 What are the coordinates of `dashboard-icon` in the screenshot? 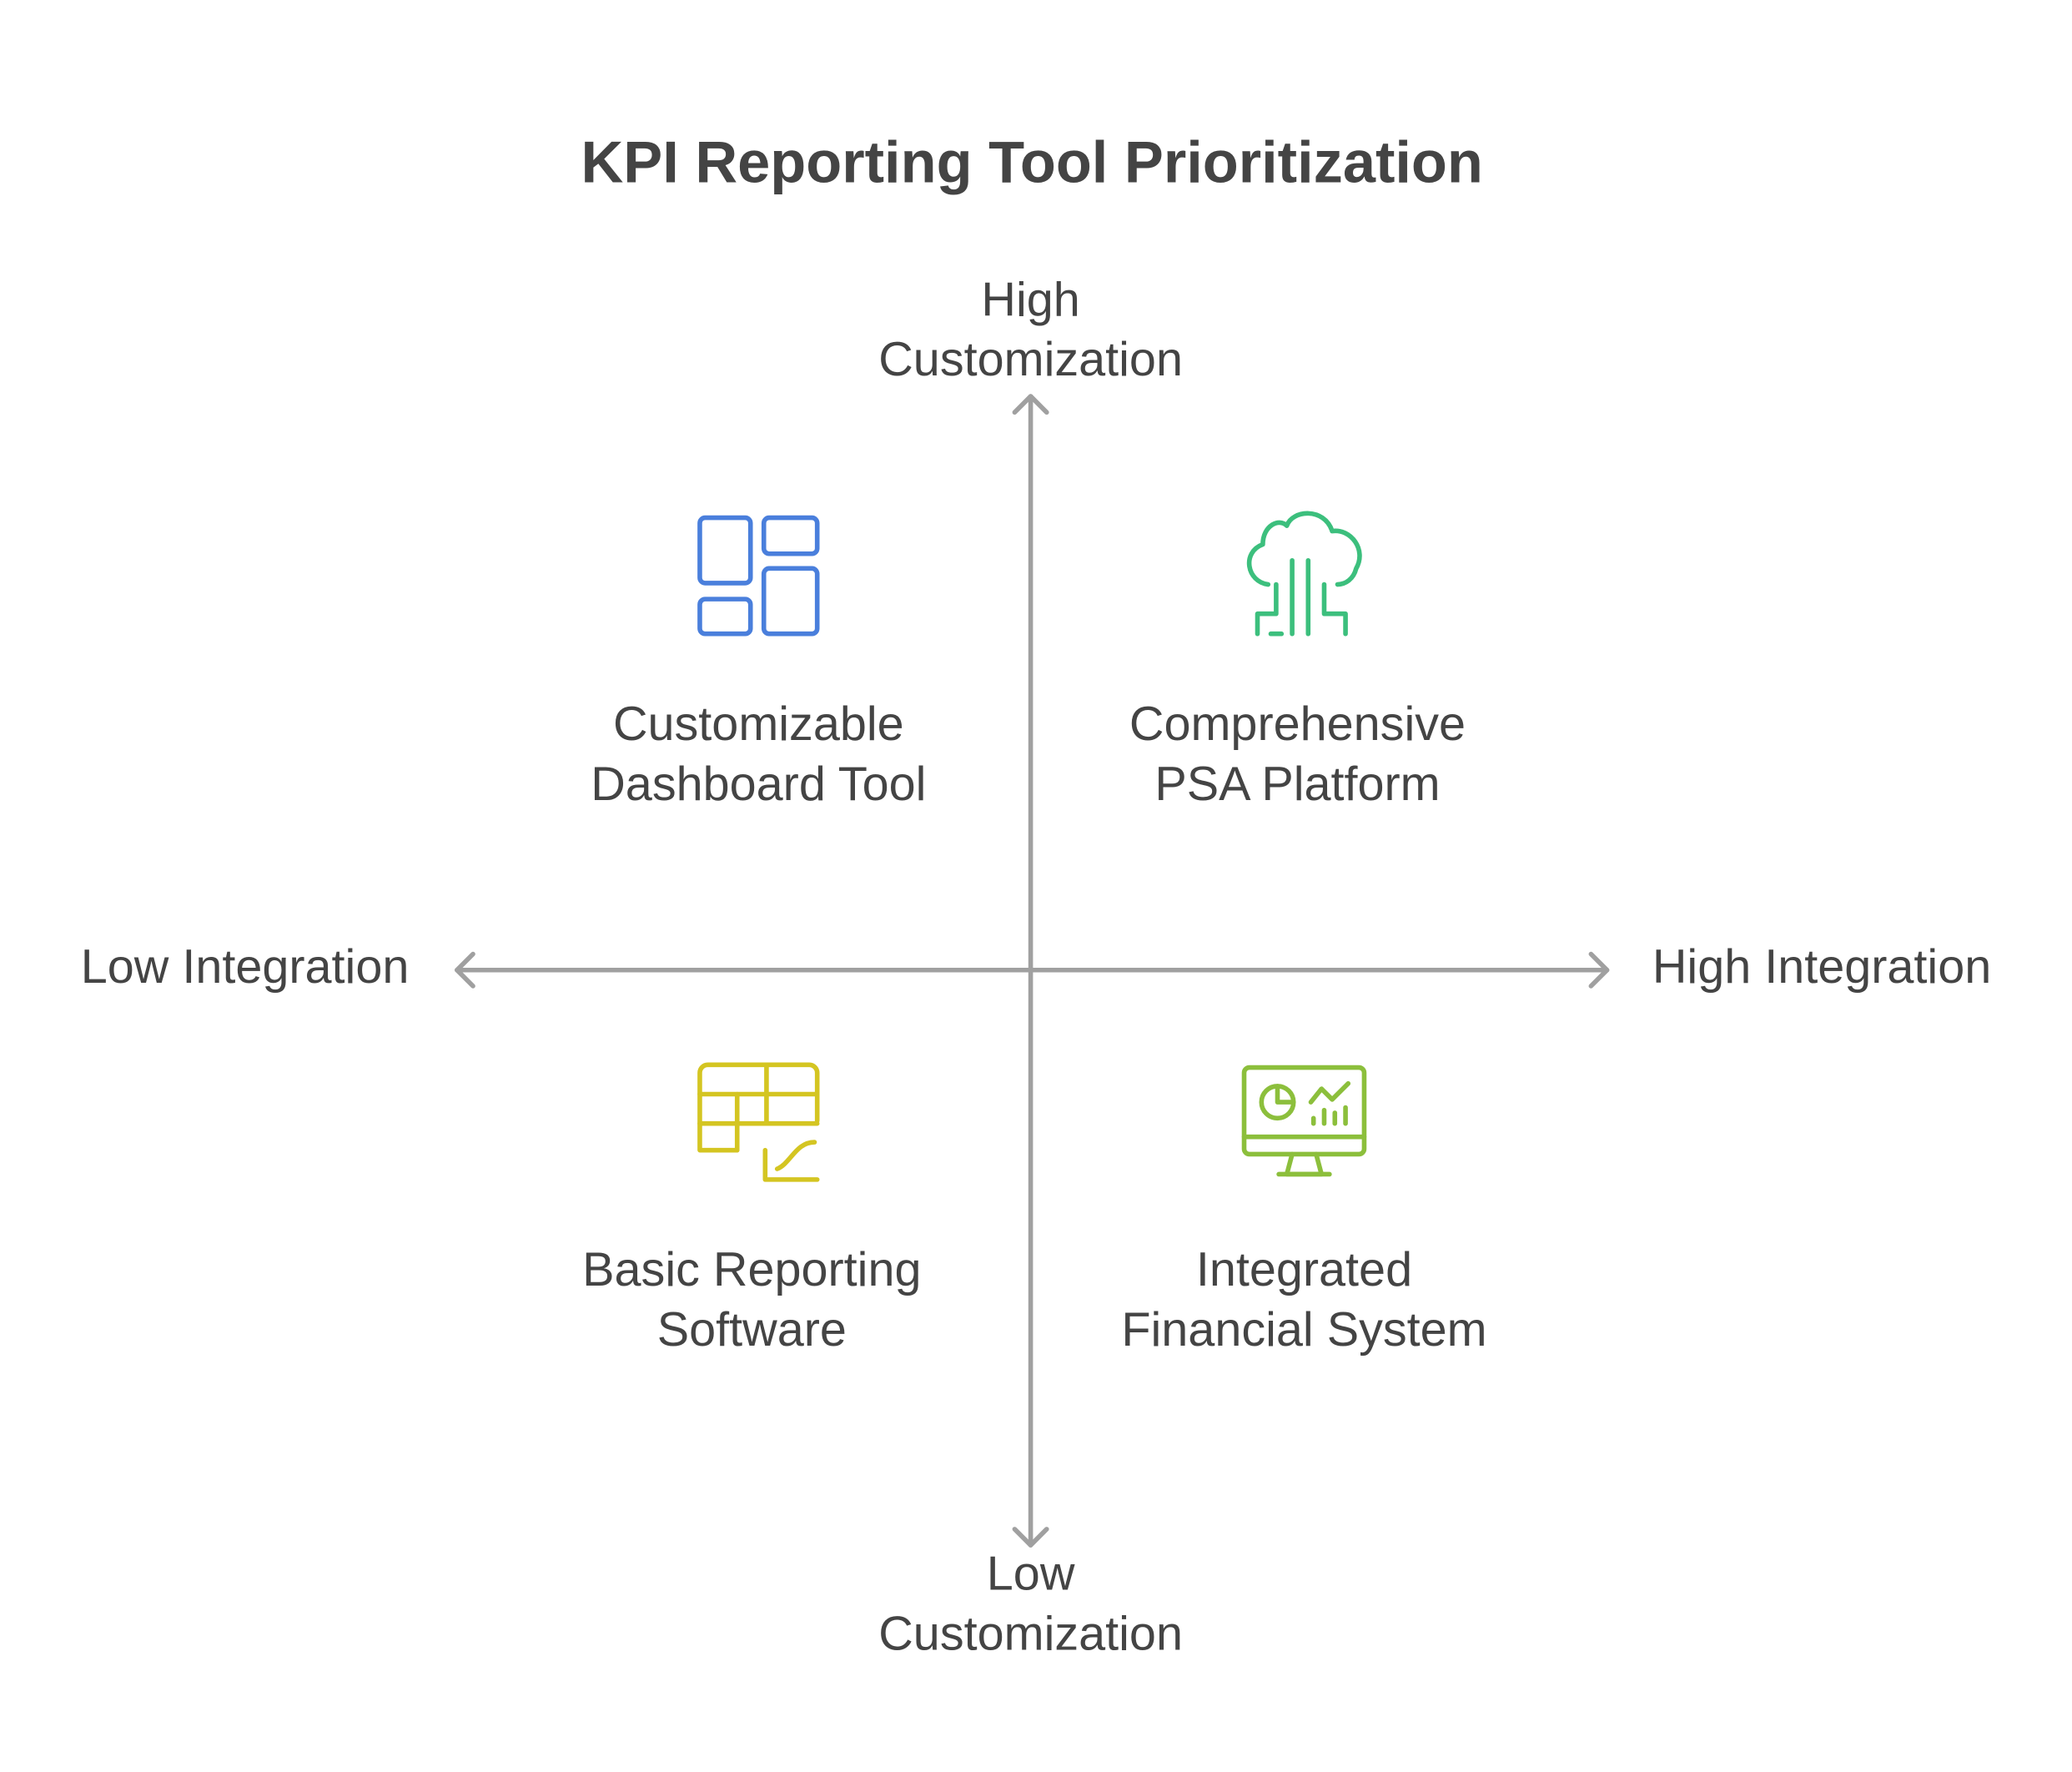 It's located at (758, 576).